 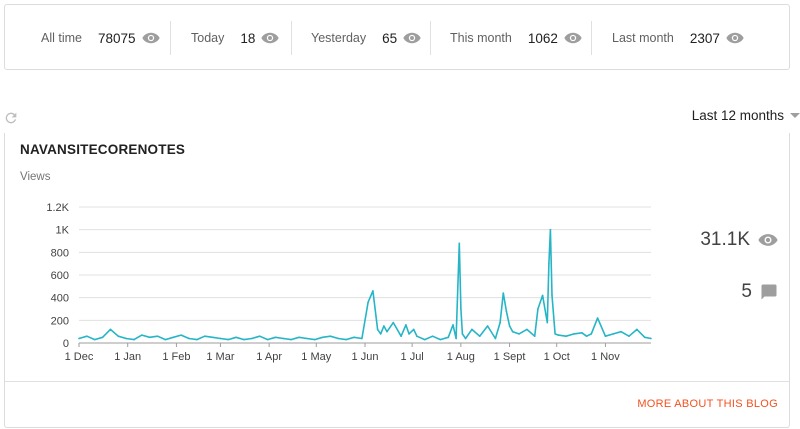 What do you see at coordinates (269, 357) in the screenshot?
I see `x-tick-label: 1 Apr` at bounding box center [269, 357].